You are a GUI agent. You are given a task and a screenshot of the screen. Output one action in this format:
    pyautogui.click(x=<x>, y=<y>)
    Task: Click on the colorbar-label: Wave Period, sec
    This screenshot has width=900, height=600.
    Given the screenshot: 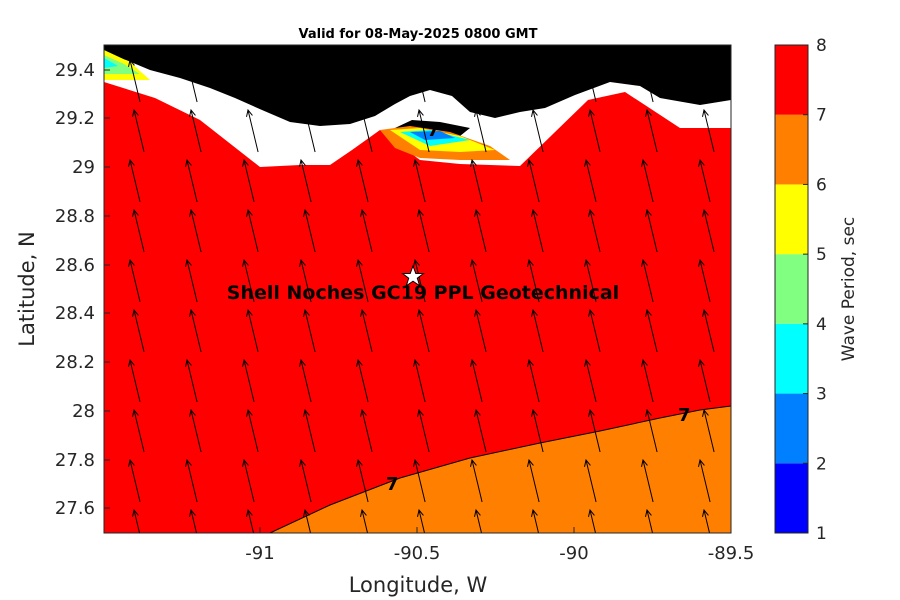 What is the action you would take?
    pyautogui.click(x=849, y=289)
    